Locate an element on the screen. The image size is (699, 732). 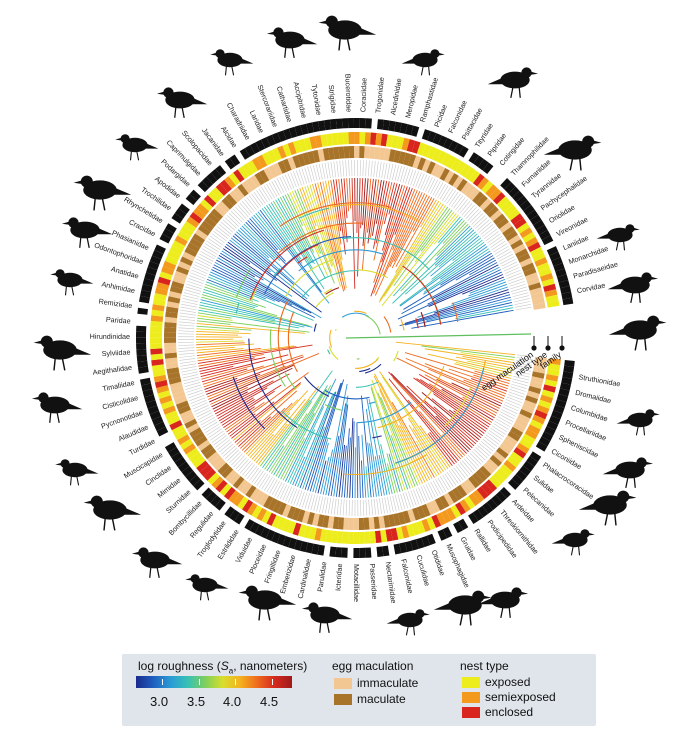
family-label: Corvidae is located at coordinates (591, 287).